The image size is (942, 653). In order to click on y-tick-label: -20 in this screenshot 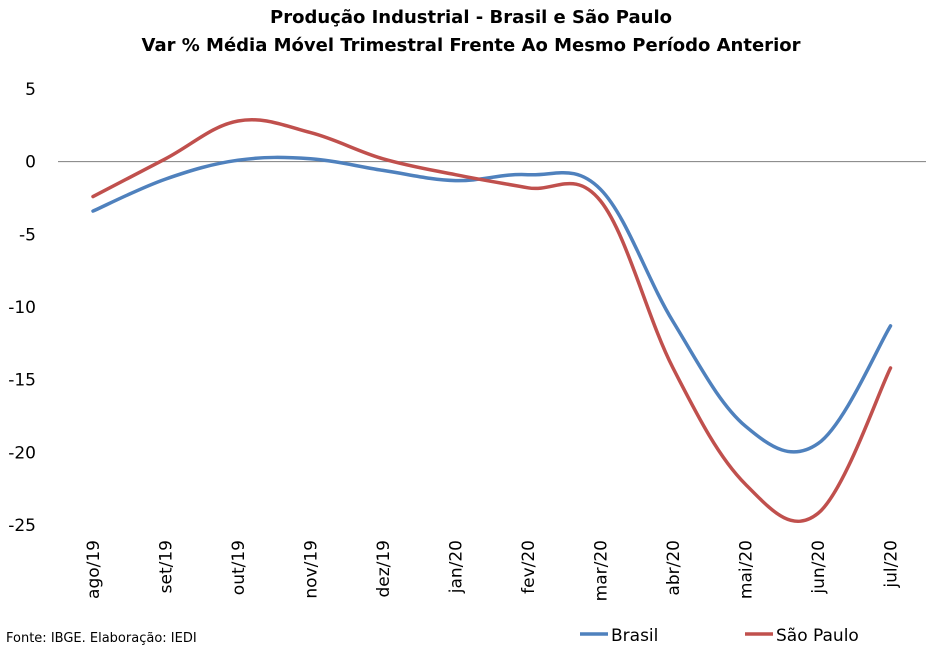, I will do `click(22, 453)`.